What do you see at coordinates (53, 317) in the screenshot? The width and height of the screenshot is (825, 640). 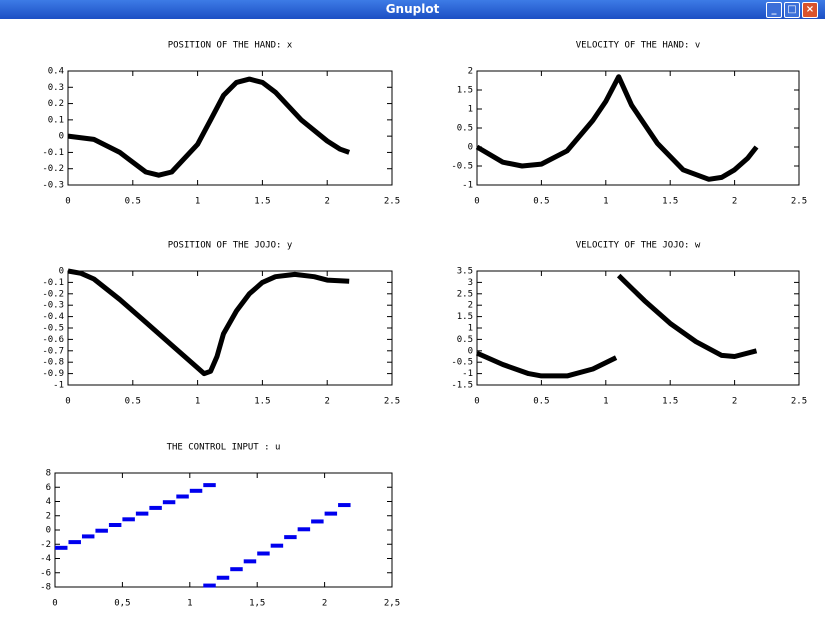 I see `y-tick-label: -0.4` at bounding box center [53, 317].